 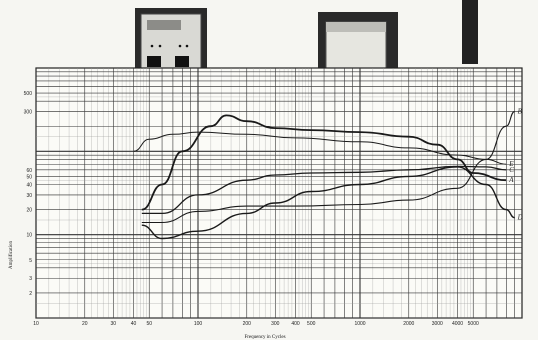 I want to click on x-tick-label: 100, so click(x=198, y=324).